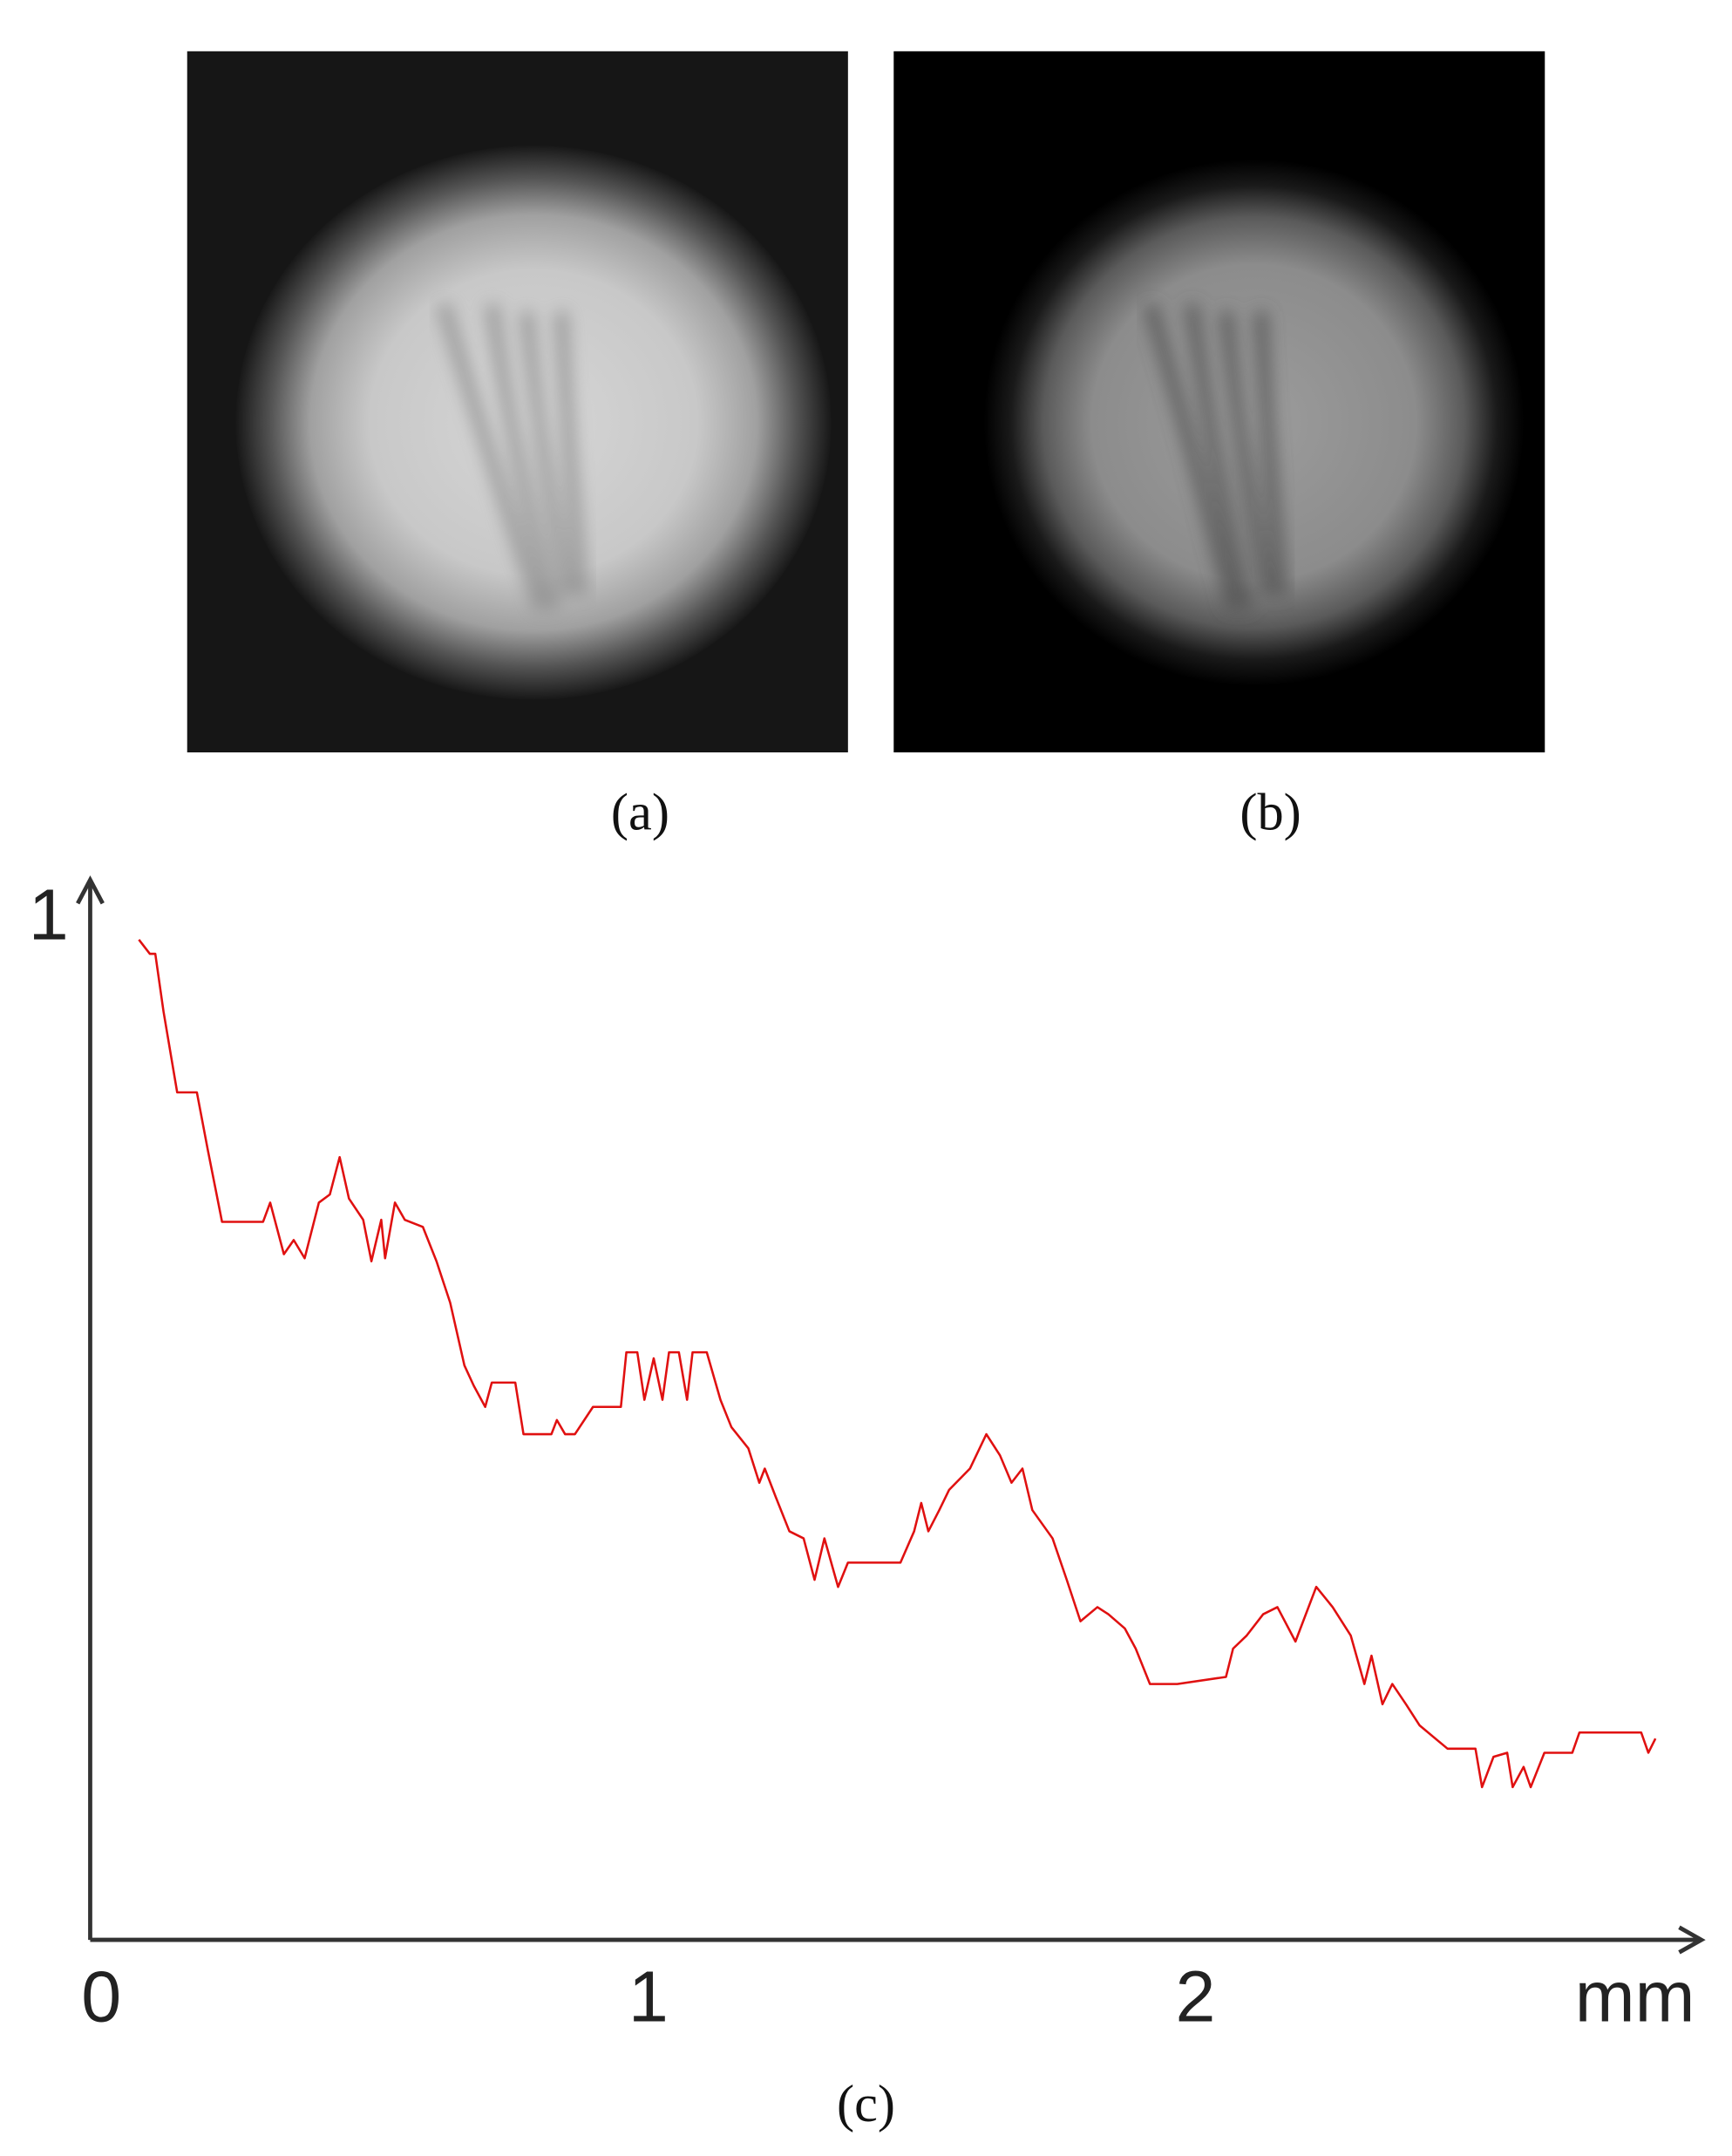 This screenshot has width=1732, height=2156. Describe the element at coordinates (1692, 1940) in the screenshot. I see `x-arrow` at that location.